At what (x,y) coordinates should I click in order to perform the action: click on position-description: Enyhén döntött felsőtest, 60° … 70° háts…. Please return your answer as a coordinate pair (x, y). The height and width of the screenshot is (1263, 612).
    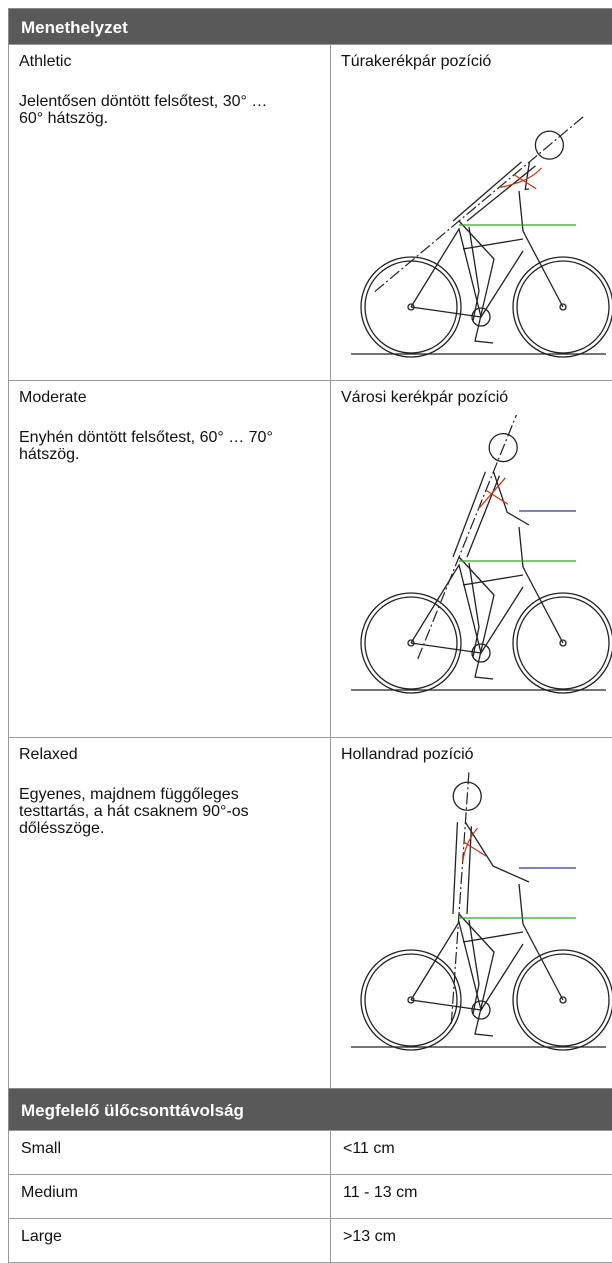
    Looking at the image, I should click on (146, 446).